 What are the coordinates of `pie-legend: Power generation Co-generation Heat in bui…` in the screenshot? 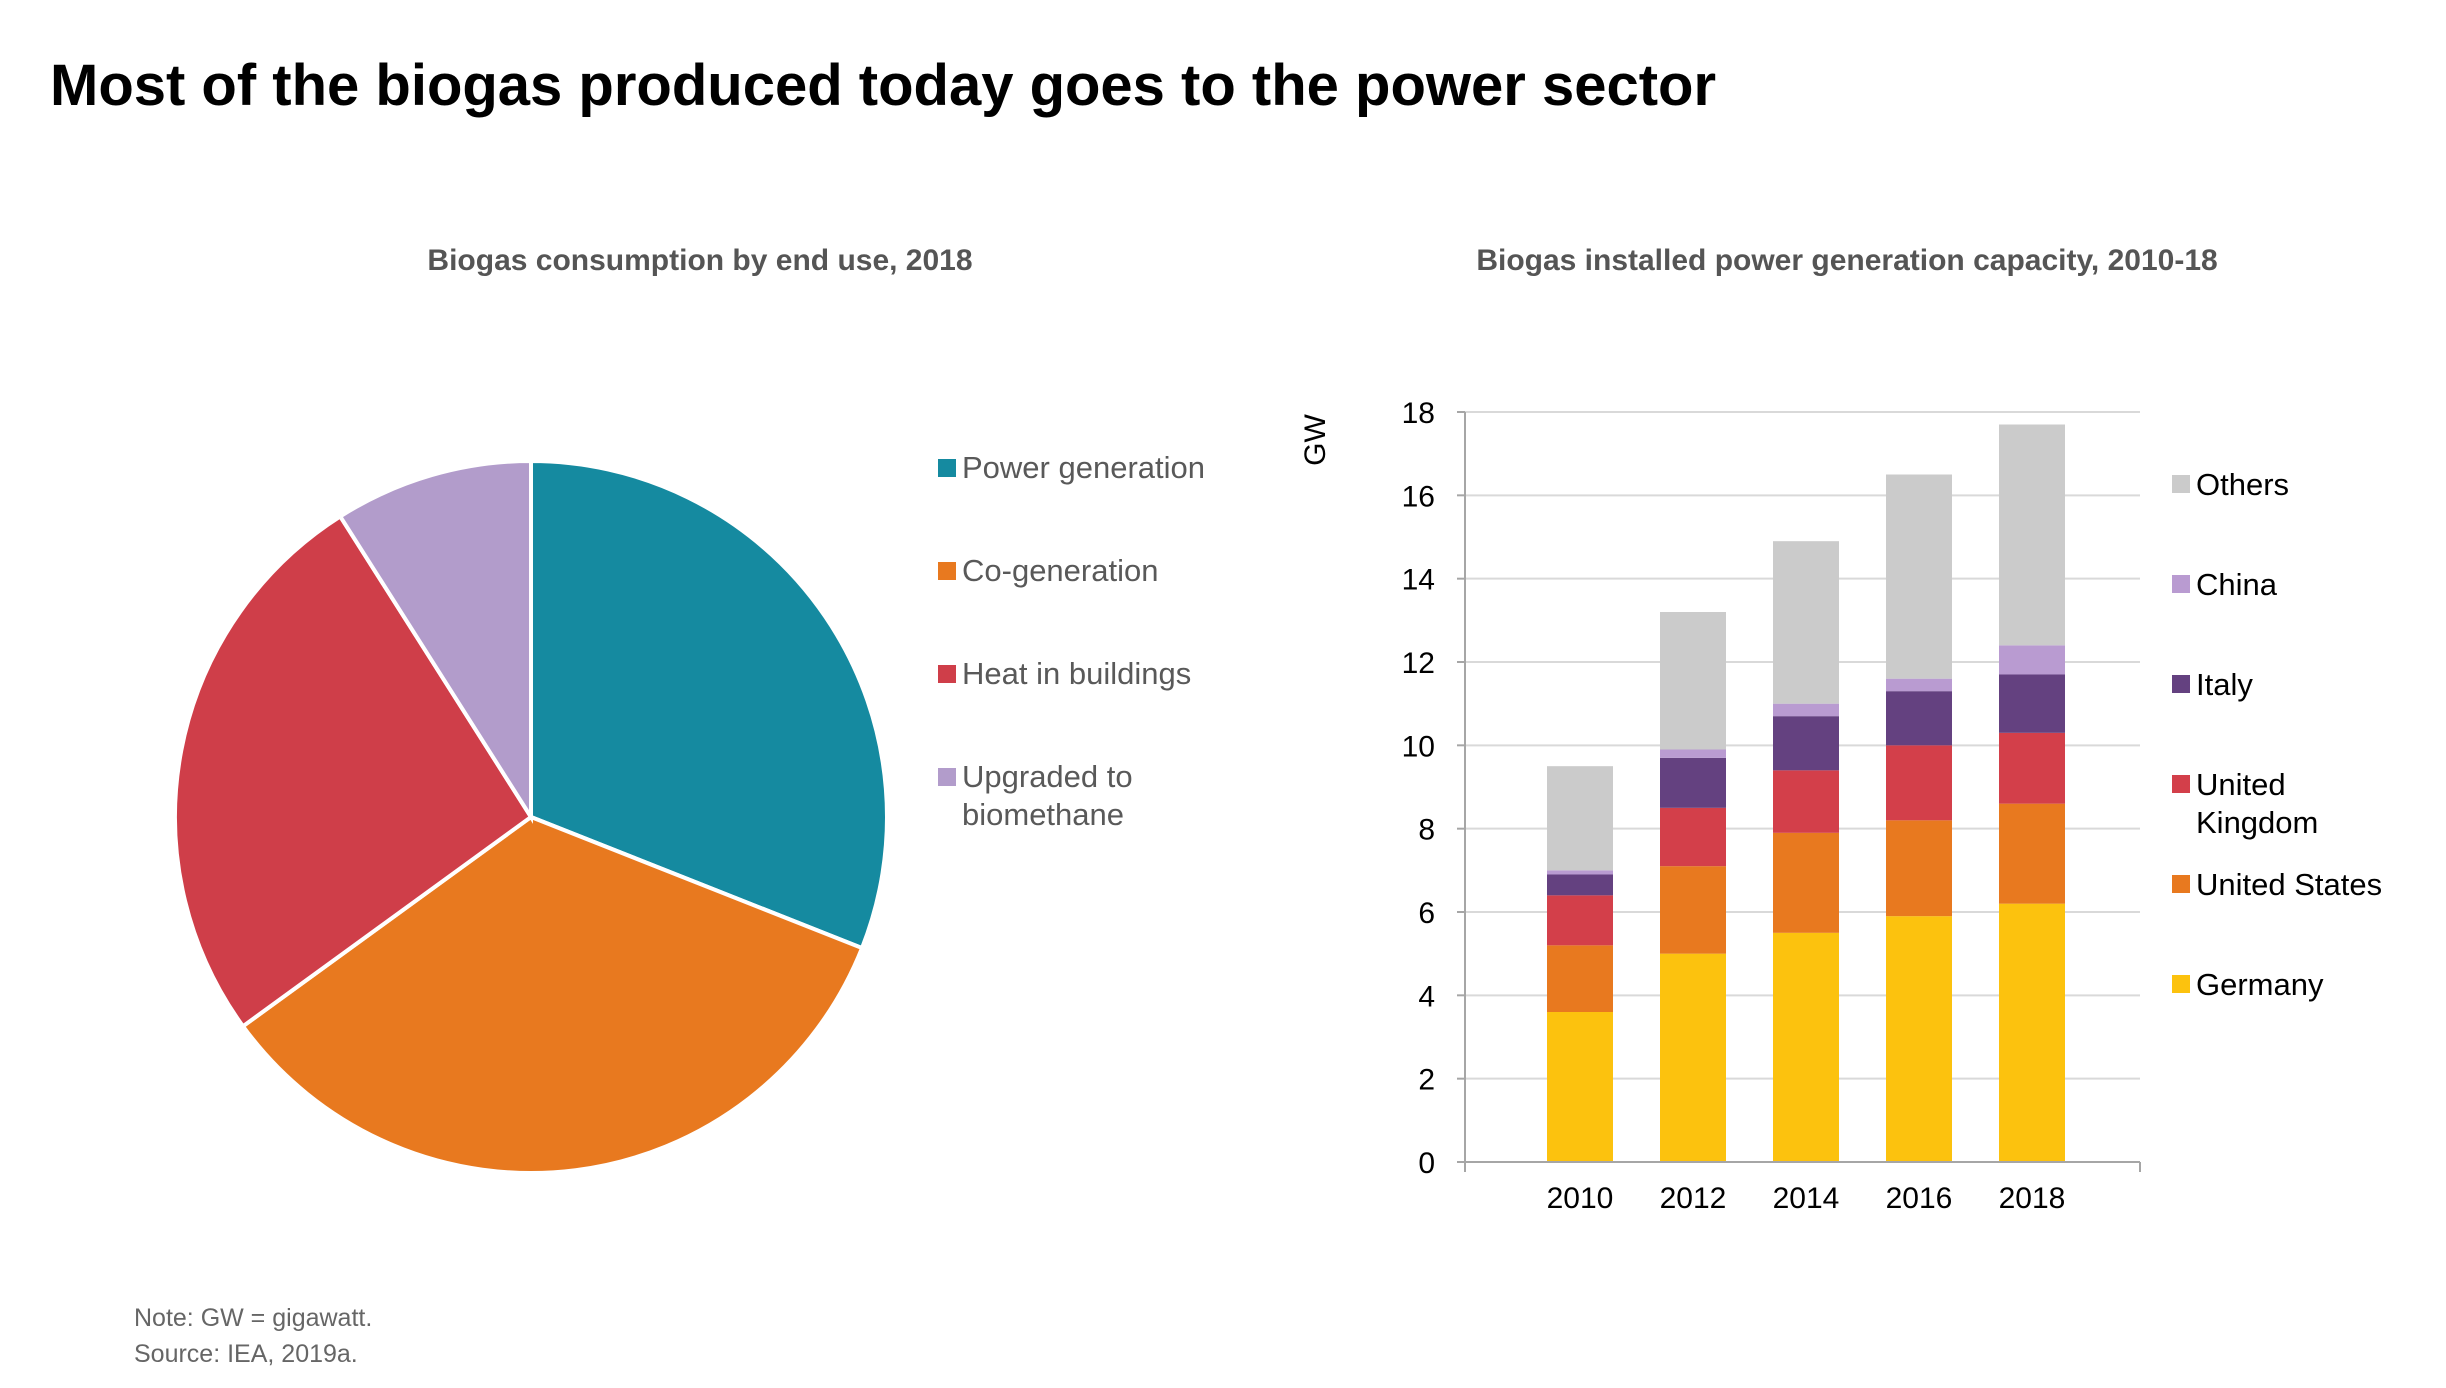 It's located at (1071, 641).